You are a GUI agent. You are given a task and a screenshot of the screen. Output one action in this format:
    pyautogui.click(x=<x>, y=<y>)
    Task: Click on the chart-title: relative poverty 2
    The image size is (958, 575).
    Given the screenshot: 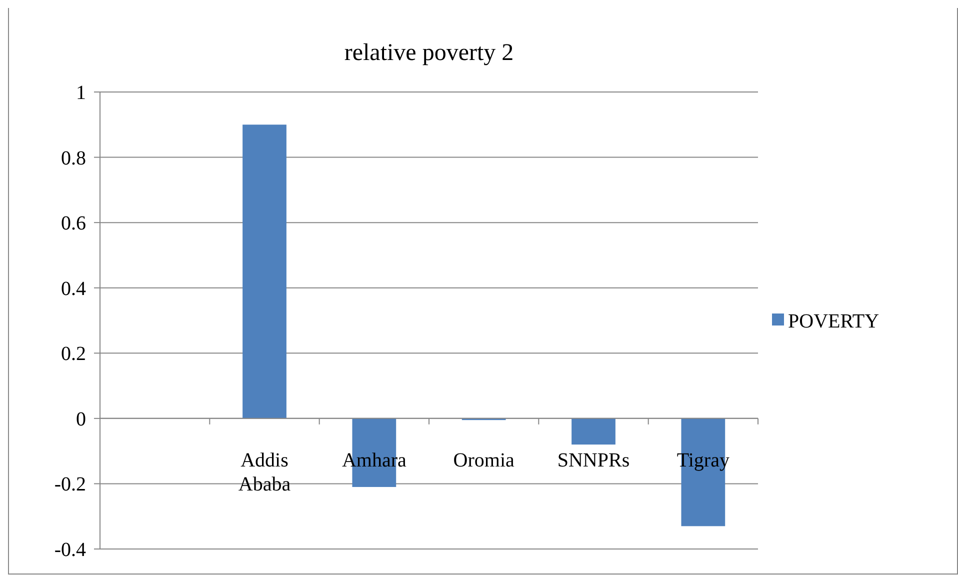 What is the action you would take?
    pyautogui.click(x=429, y=53)
    